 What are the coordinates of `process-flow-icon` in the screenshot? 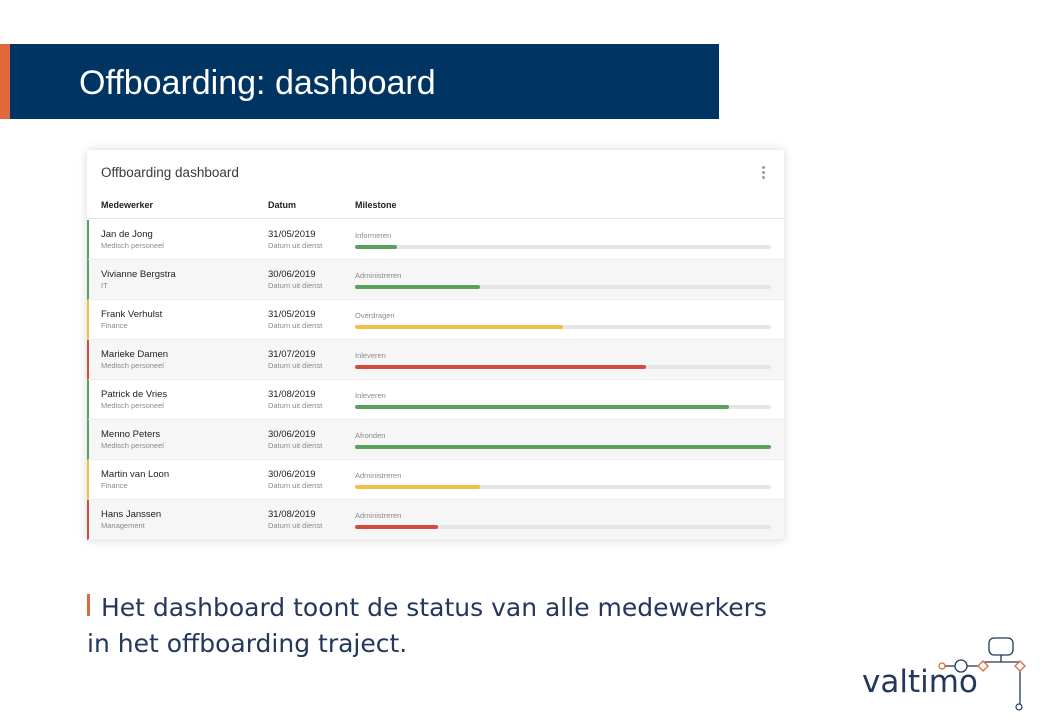 It's located at (982, 674).